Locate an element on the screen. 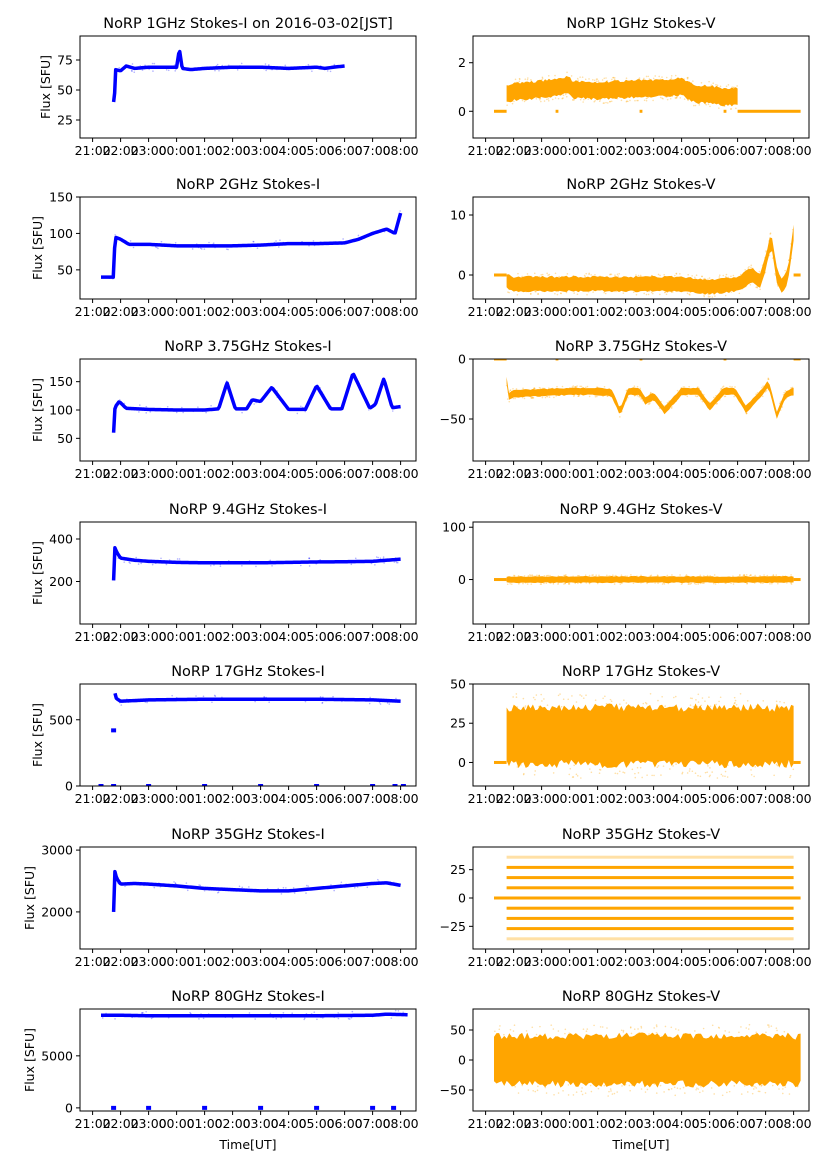 The width and height of the screenshot is (827, 1169). x-tick-label: 00:00 is located at coordinates (570, 636).